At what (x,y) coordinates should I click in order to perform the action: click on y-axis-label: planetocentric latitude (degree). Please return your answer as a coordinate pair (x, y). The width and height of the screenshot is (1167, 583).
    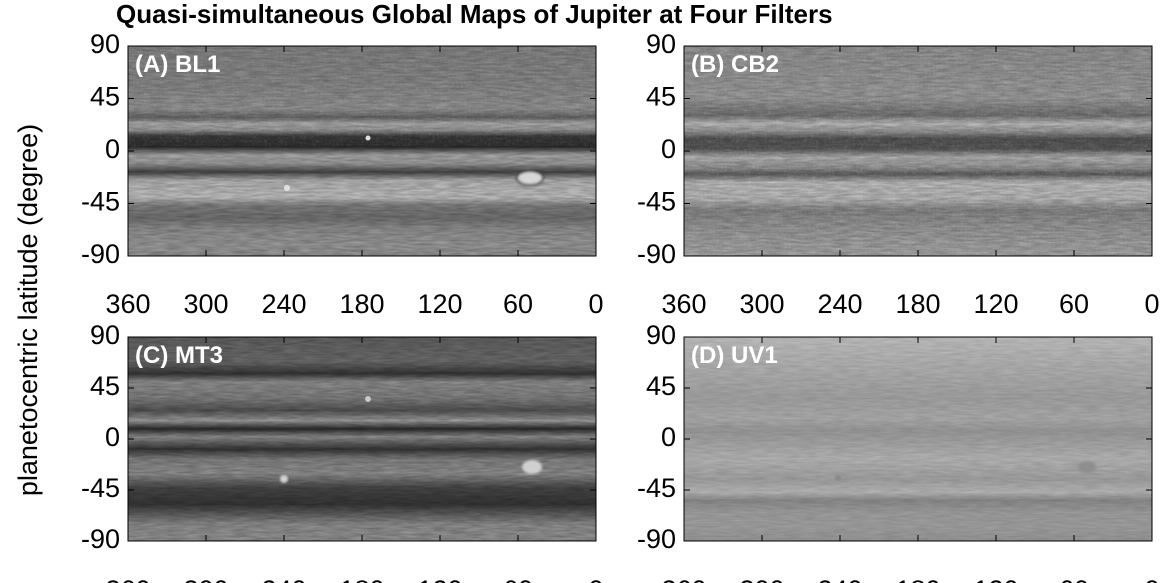
    Looking at the image, I should click on (28, 310).